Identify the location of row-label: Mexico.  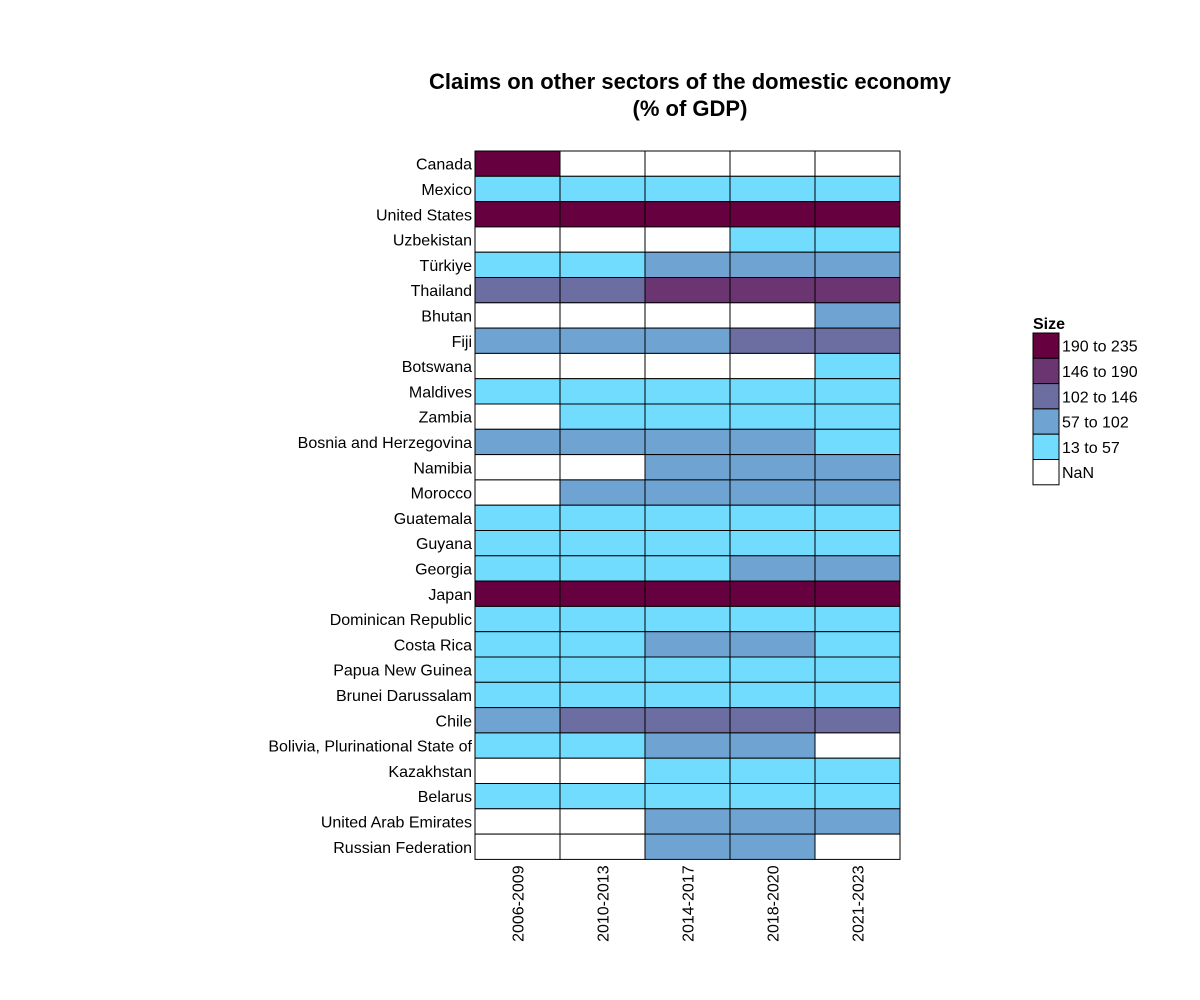
(446, 190).